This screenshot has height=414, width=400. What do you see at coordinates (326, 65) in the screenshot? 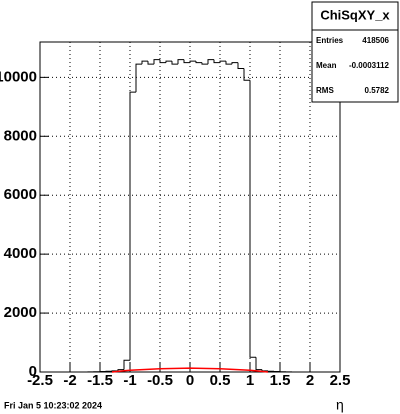
I see `stats-label: Mean` at bounding box center [326, 65].